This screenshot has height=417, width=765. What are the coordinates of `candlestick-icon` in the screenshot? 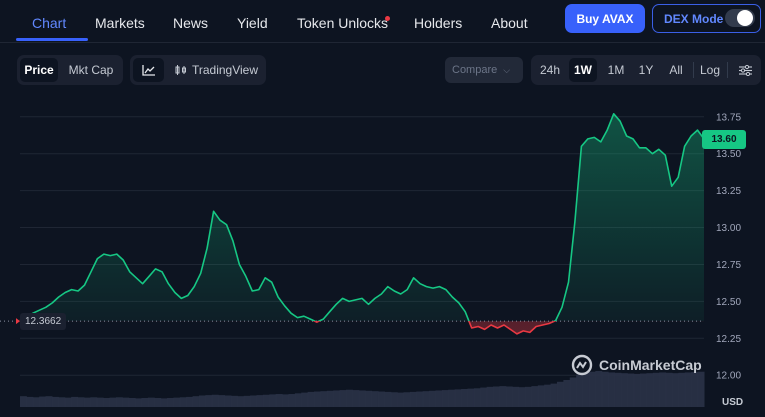 It's located at (180, 70).